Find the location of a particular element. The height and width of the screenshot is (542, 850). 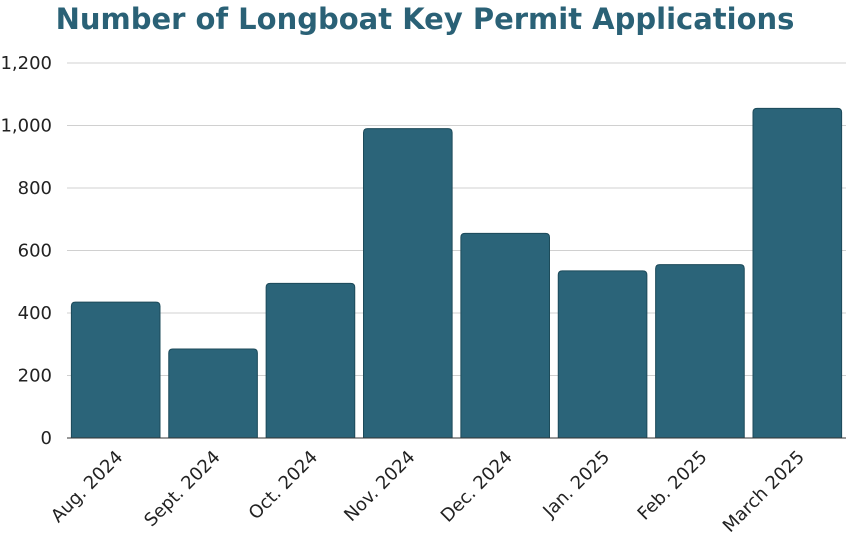

x-tick-label: March 2025 is located at coordinates (764, 492).